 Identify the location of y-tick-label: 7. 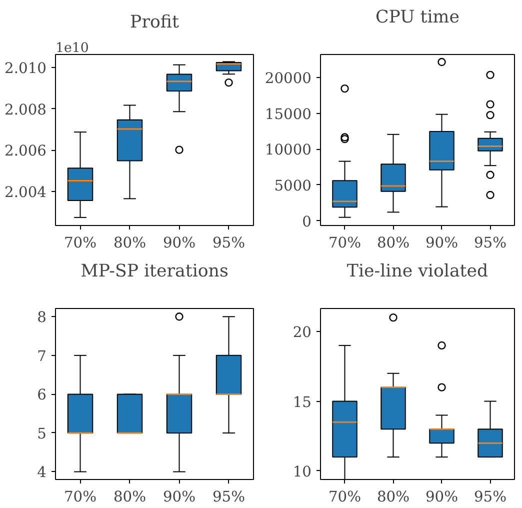
(42, 356).